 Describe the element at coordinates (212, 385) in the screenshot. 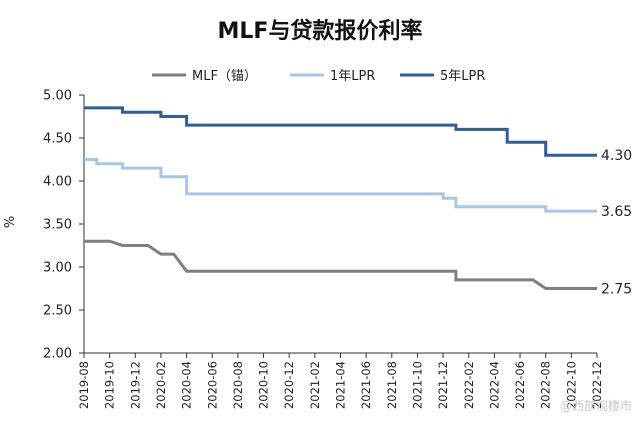

I see `x-tick-label: 2020-06` at that location.